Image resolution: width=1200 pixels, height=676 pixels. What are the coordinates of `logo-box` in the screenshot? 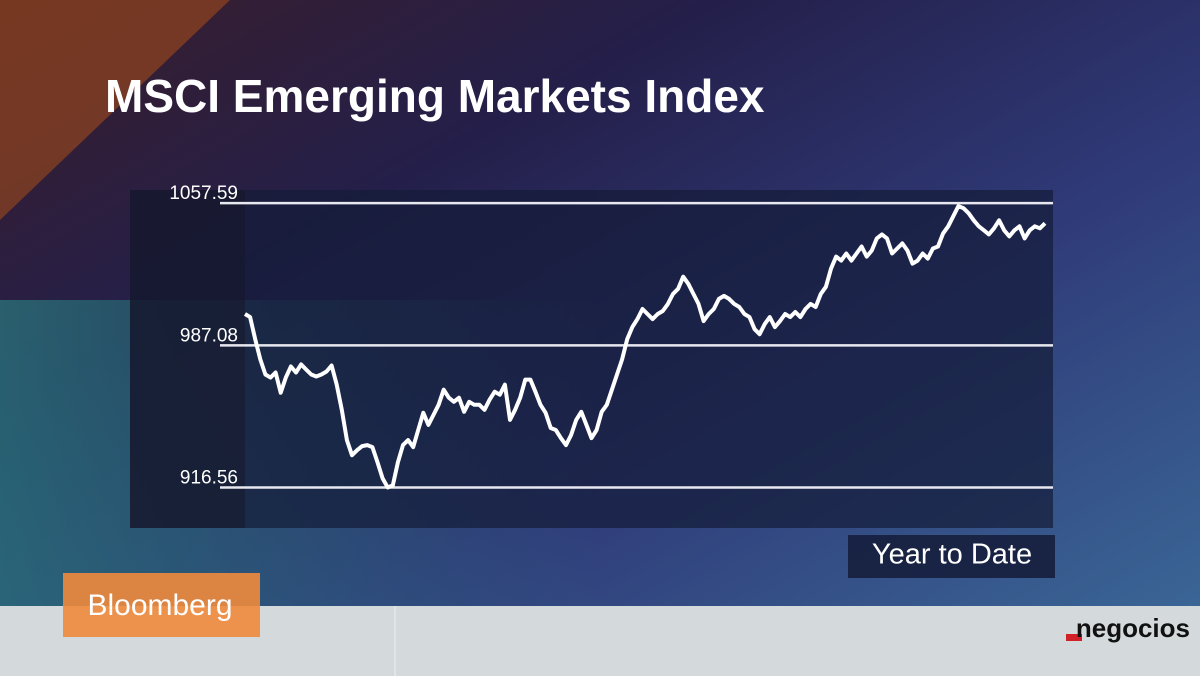 It's located at (161, 605).